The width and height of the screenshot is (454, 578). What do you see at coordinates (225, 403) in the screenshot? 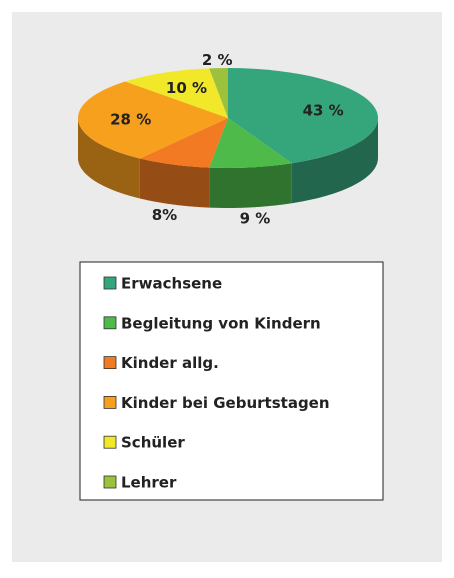
I see `legend-label: Kinder bei Geburtstagen` at bounding box center [225, 403].